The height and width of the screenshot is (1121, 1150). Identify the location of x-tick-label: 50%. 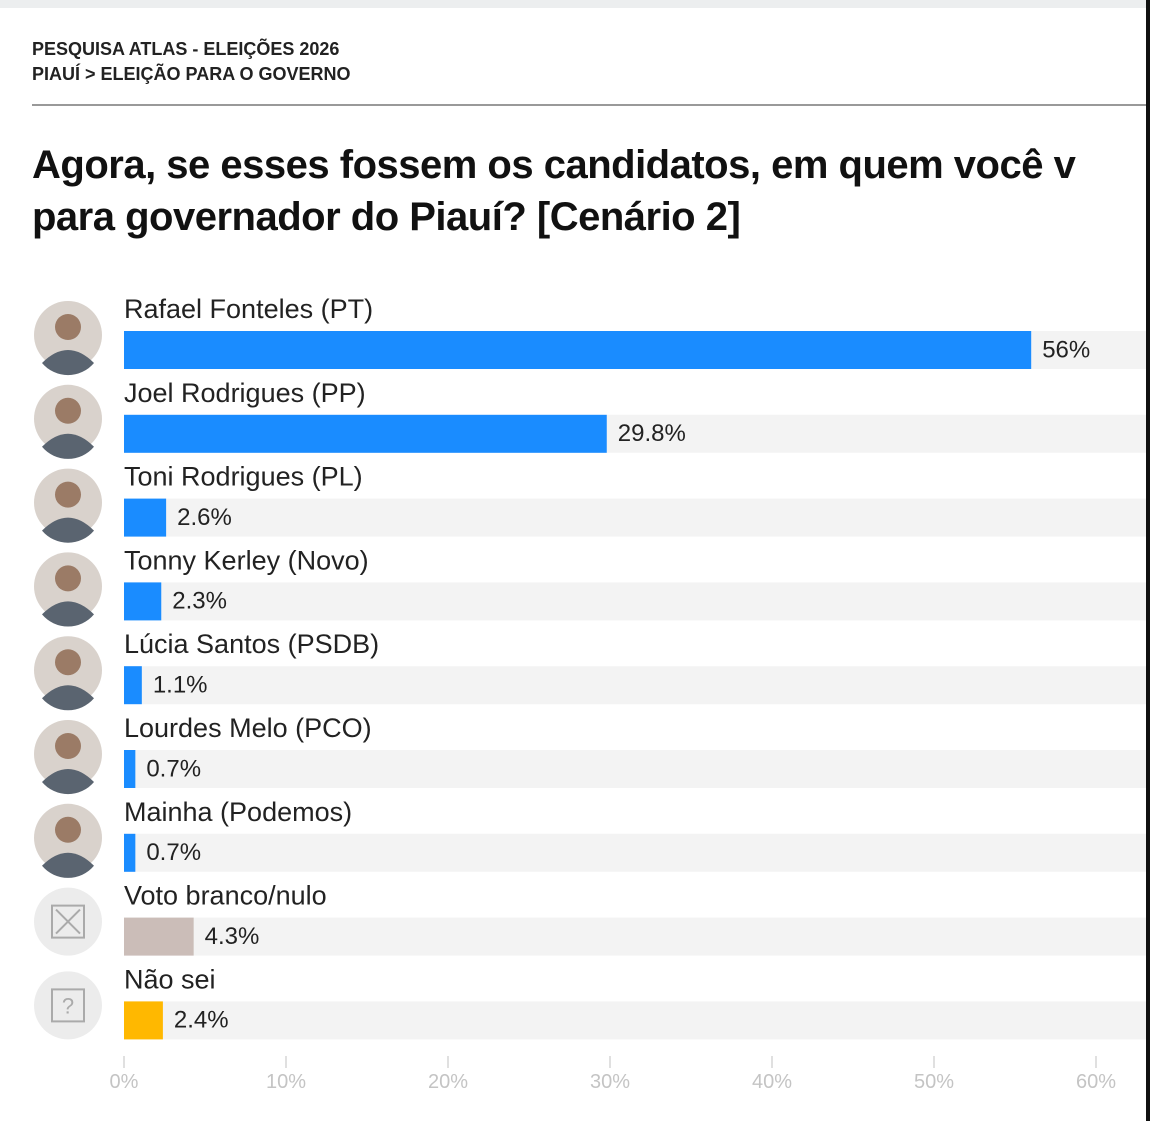
(934, 1082).